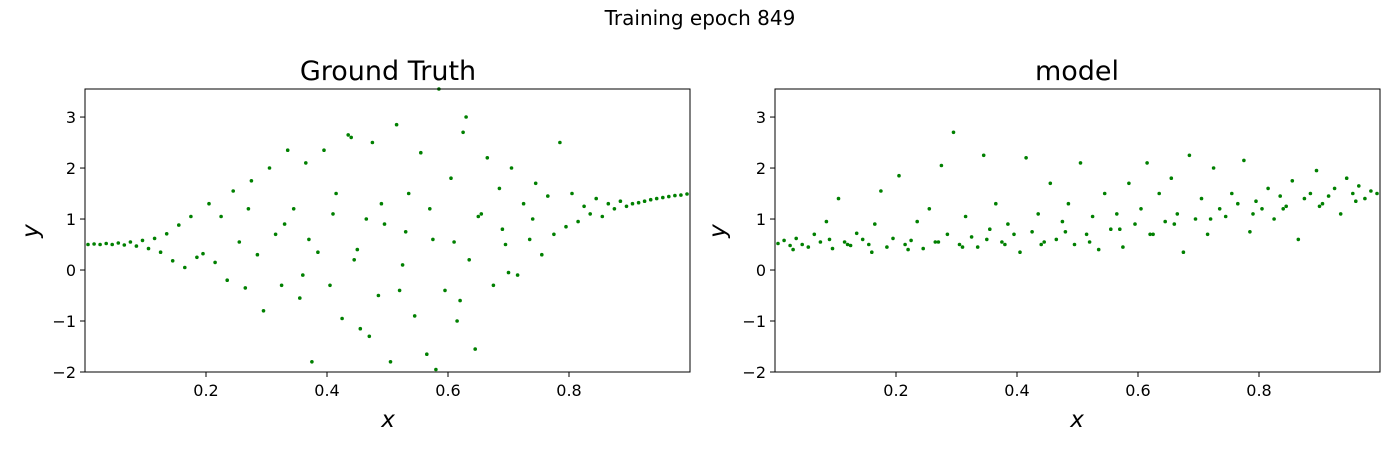 The width and height of the screenshot is (1400, 450). Describe the element at coordinates (71, 219) in the screenshot. I see `ground-truth-y-tick-label: 1` at that location.